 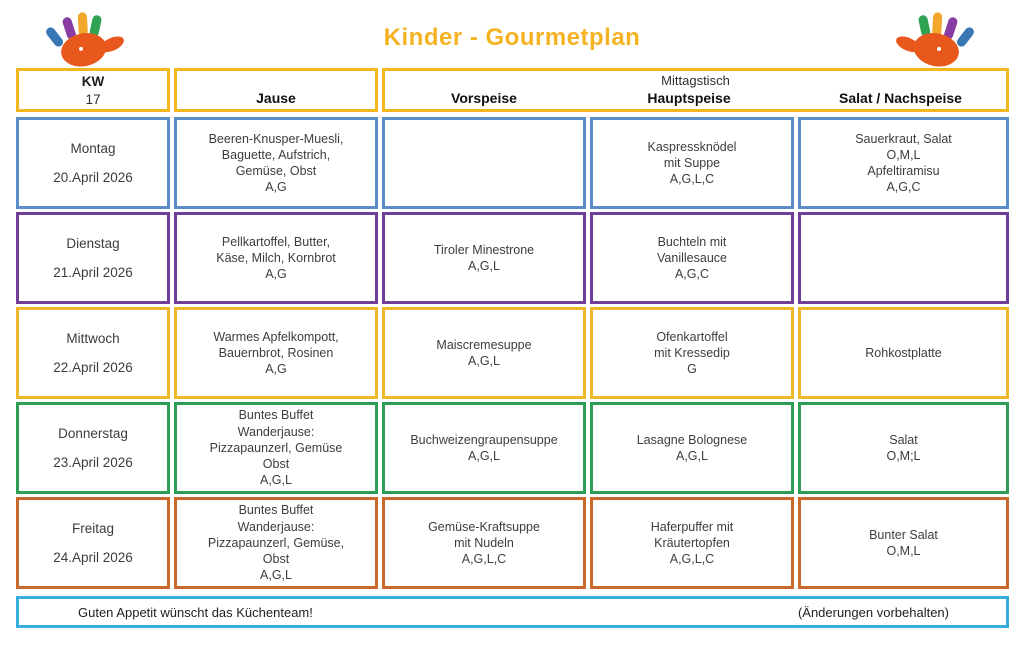 I want to click on day-name: Montag, so click(x=93, y=148).